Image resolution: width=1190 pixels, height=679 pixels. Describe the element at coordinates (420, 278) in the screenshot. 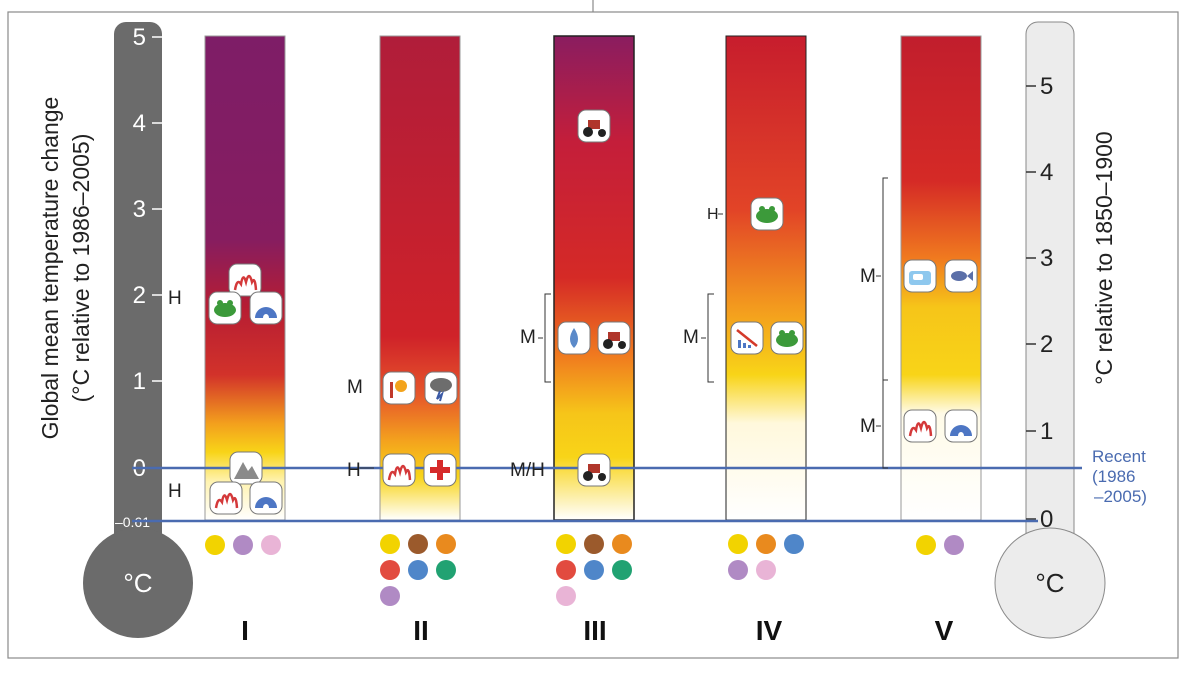

I see `risk-bar-II` at that location.